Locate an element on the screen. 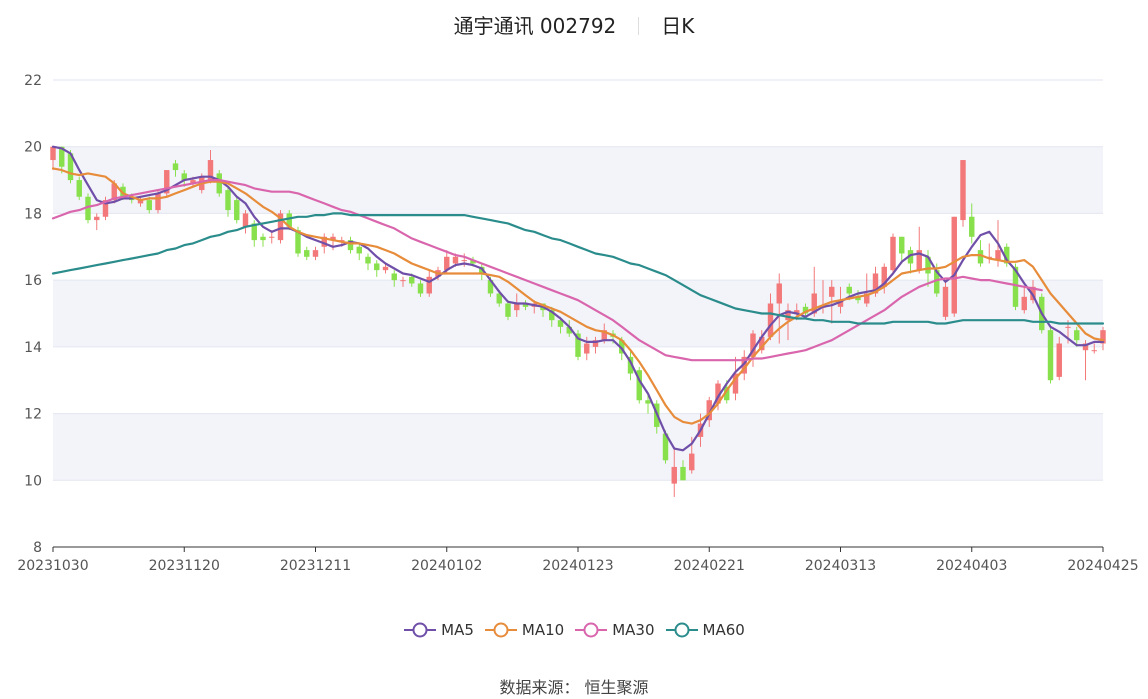 The width and height of the screenshot is (1148, 699). y-tick-label: 8 is located at coordinates (37, 548).